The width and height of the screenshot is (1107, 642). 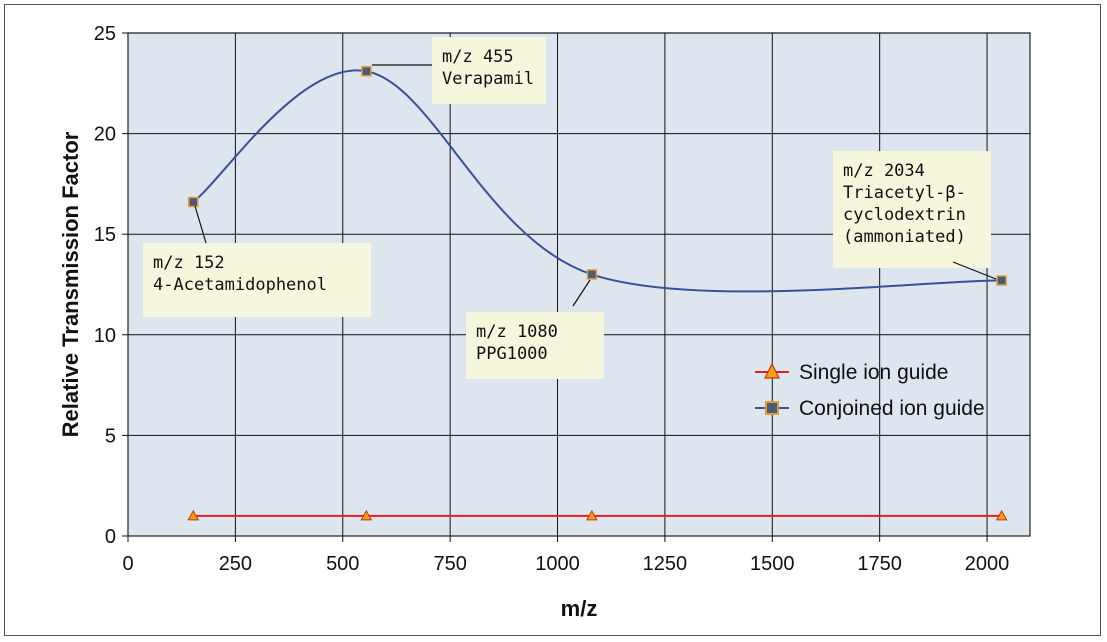 What do you see at coordinates (488, 79) in the screenshot?
I see `annotation-text: Verapamil` at bounding box center [488, 79].